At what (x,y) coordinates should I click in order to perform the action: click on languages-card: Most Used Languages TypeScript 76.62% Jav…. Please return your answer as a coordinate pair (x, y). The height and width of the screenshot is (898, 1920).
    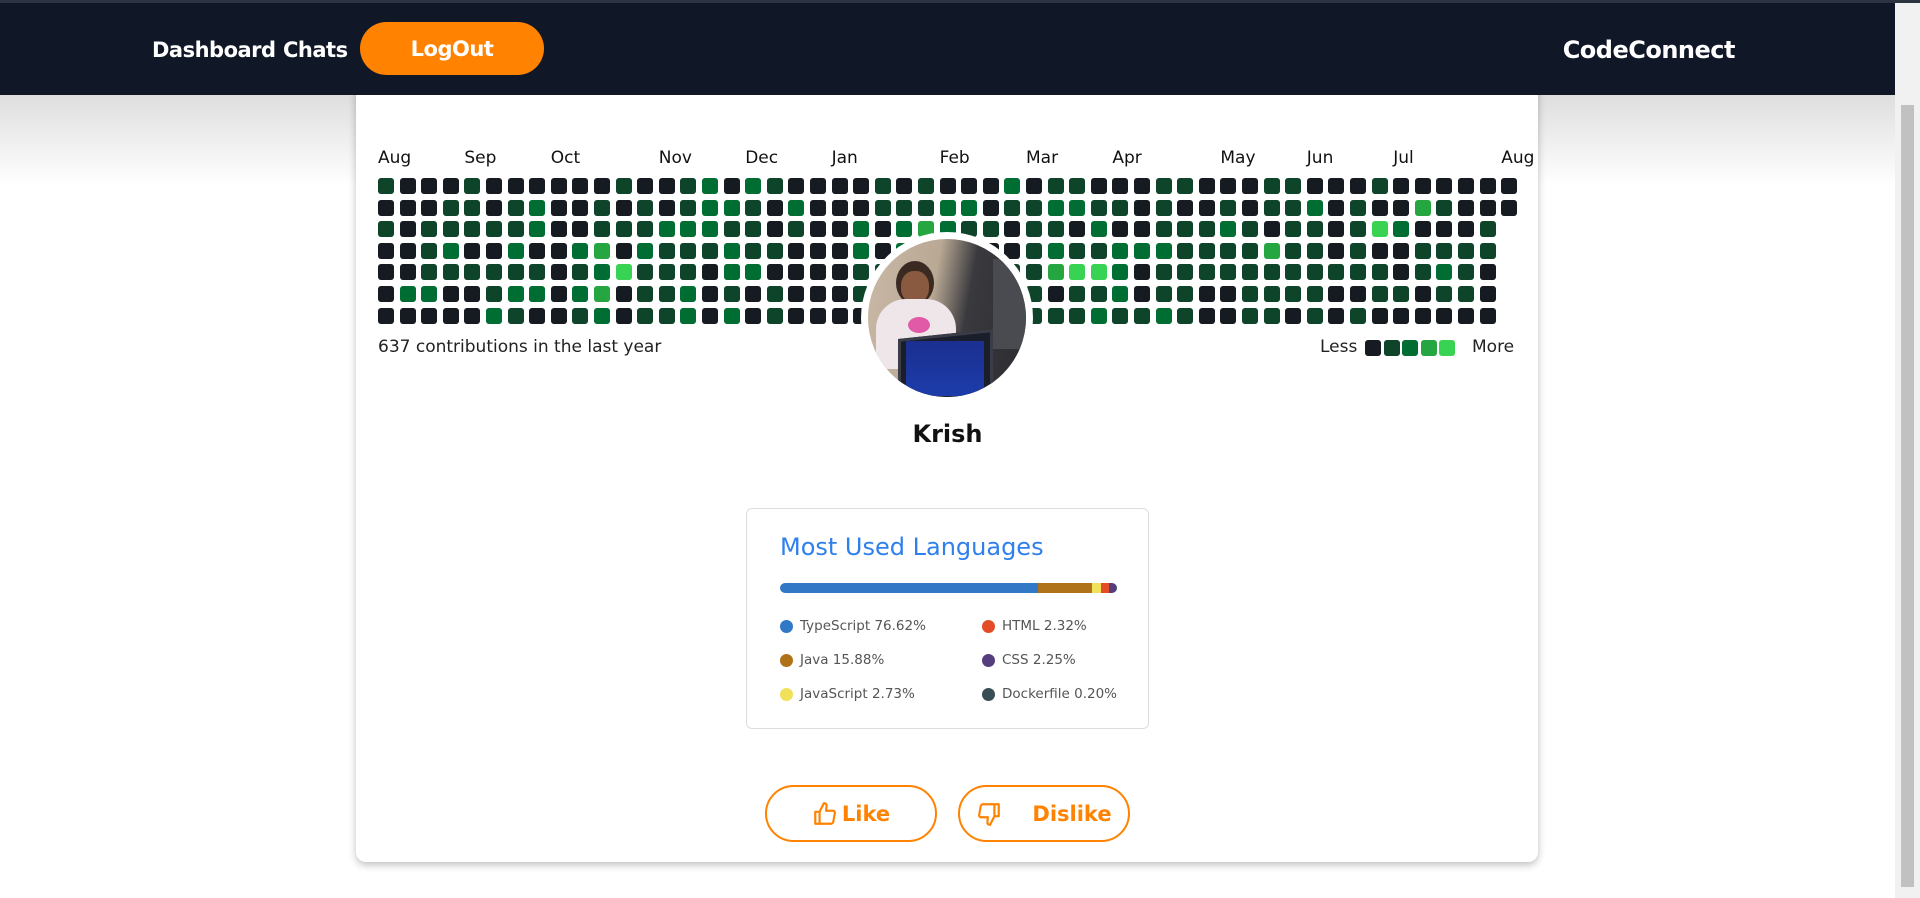
    Looking at the image, I should click on (947, 618).